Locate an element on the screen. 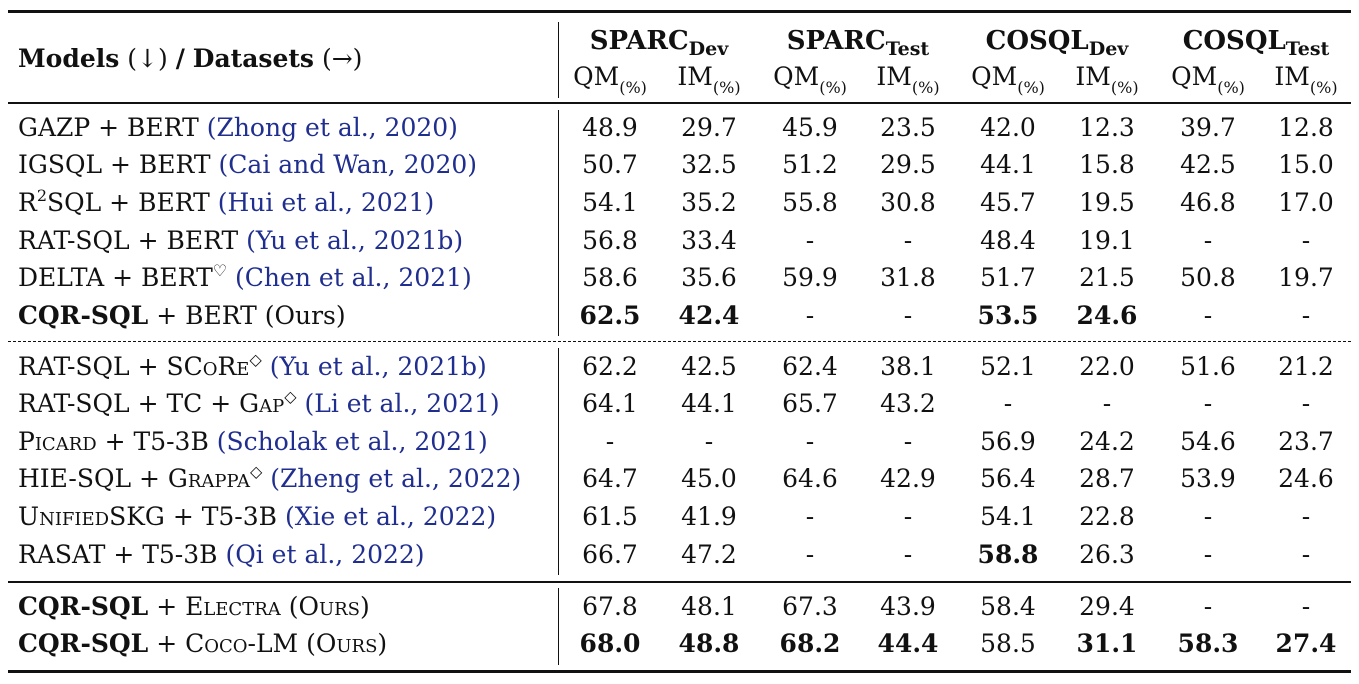 Image resolution: width=1359 pixels, height=684 pixels. datasets-label: Datasets is located at coordinates (253, 58).